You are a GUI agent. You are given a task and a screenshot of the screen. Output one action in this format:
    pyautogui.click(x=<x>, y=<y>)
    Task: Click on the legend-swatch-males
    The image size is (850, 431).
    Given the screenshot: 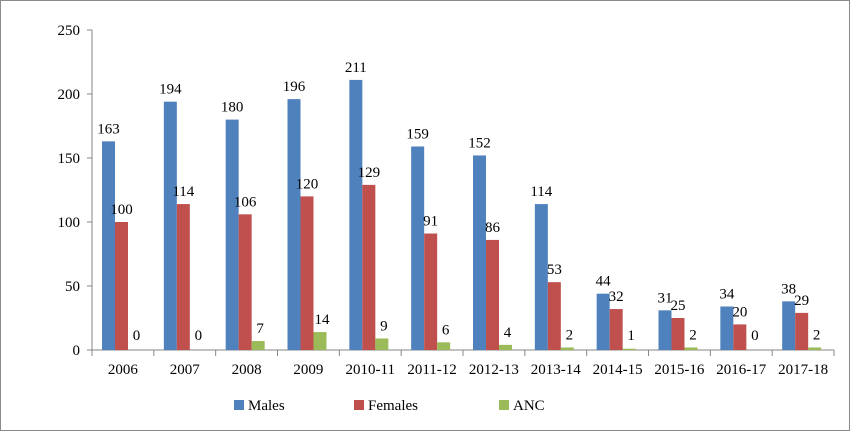 What is the action you would take?
    pyautogui.click(x=239, y=405)
    